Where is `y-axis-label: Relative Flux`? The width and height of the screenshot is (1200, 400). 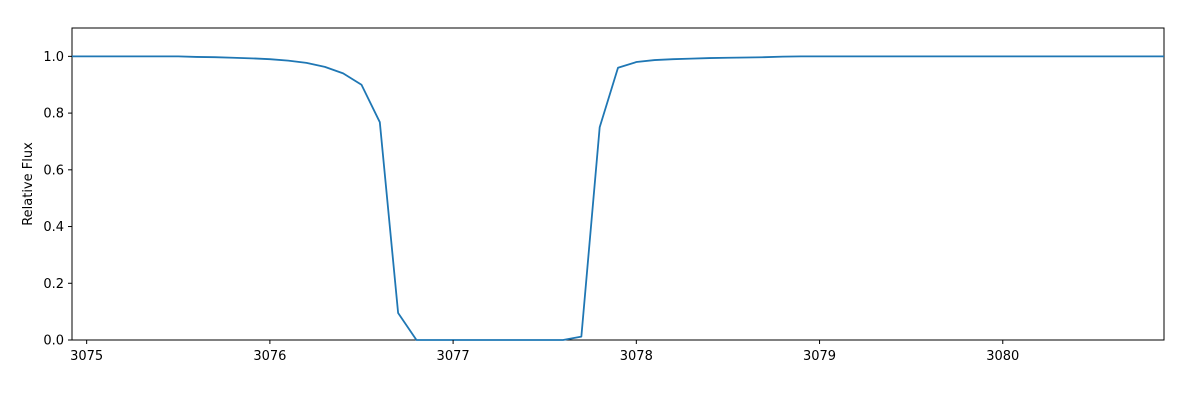
y-axis-label: Relative Flux is located at coordinates (28, 184).